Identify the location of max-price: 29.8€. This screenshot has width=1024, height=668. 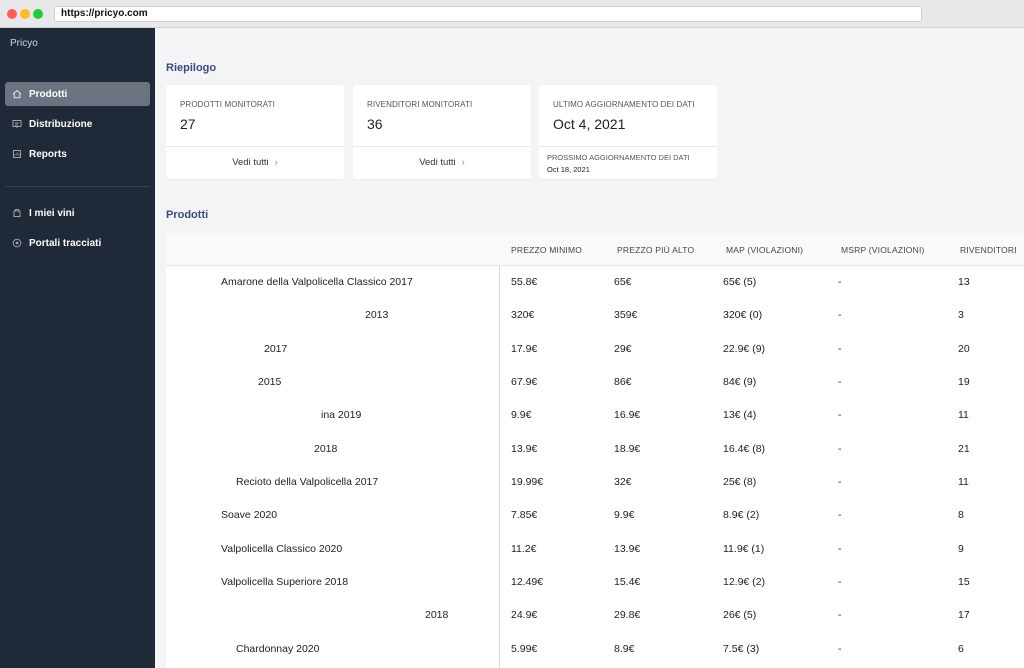
(627, 615).